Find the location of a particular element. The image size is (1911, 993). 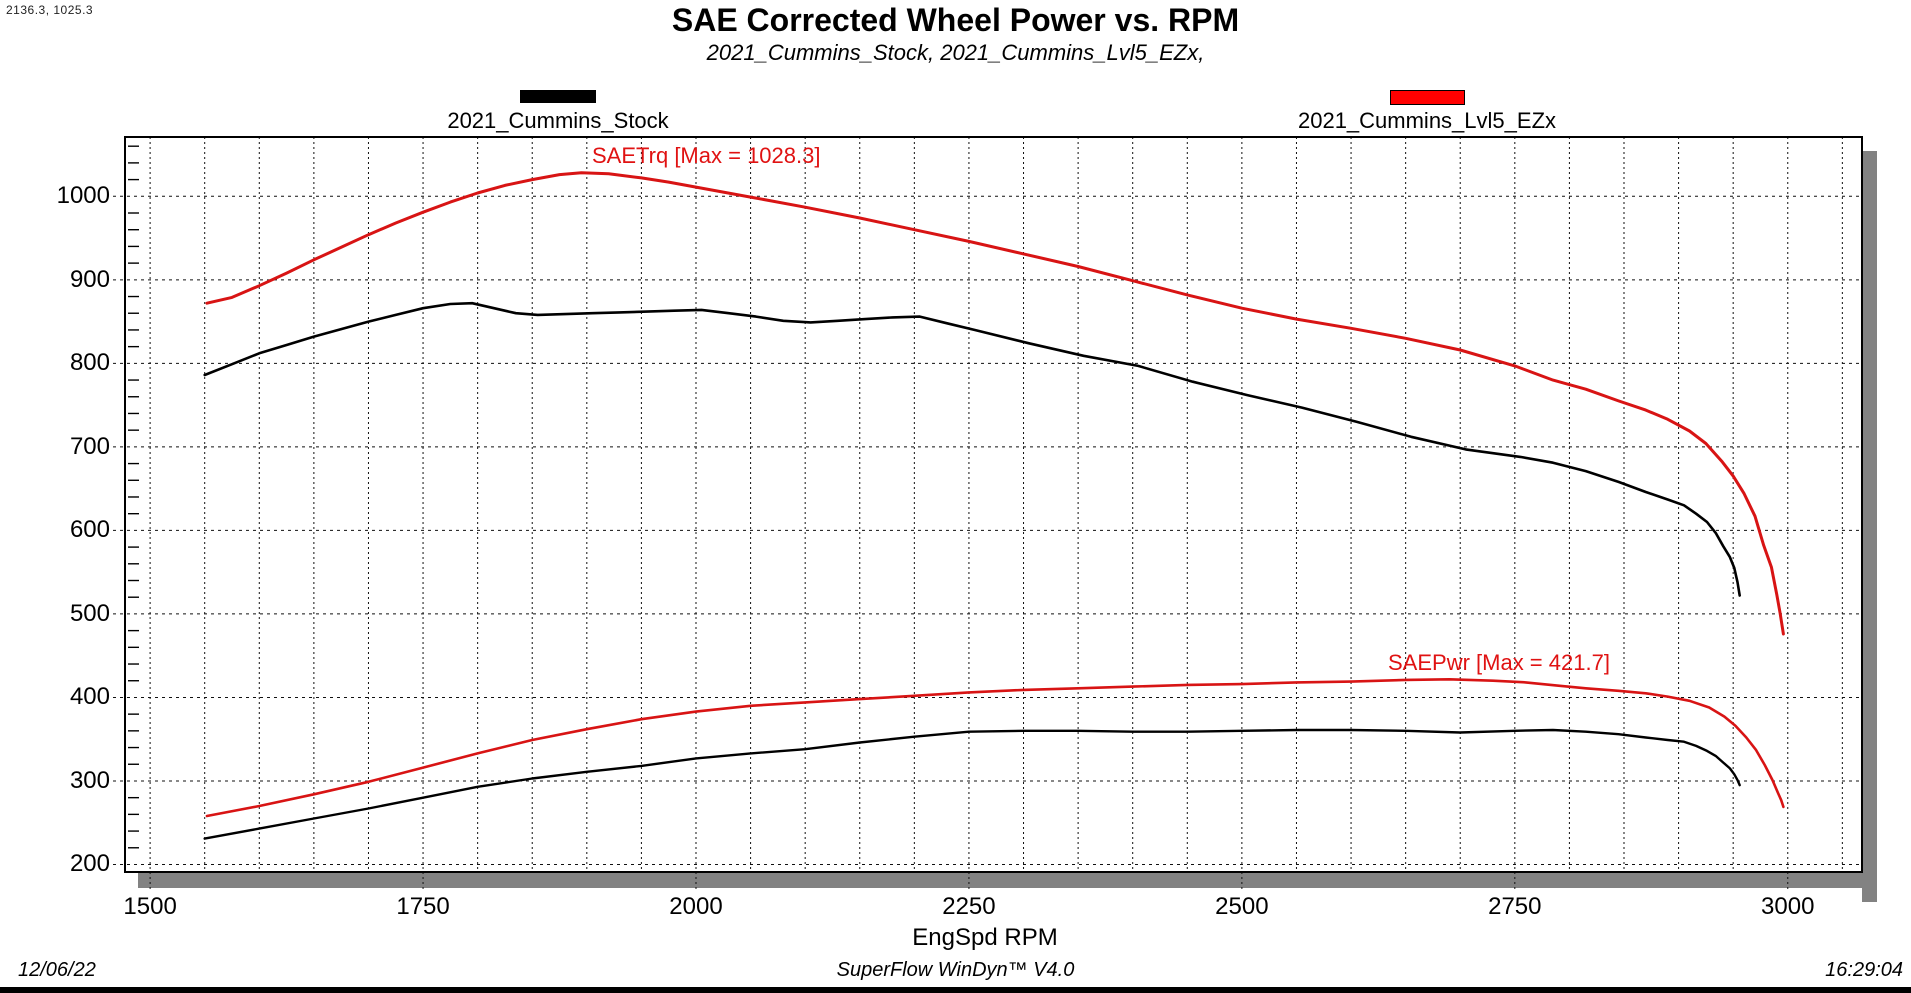

plot-shadow-right is located at coordinates (1869, 526).